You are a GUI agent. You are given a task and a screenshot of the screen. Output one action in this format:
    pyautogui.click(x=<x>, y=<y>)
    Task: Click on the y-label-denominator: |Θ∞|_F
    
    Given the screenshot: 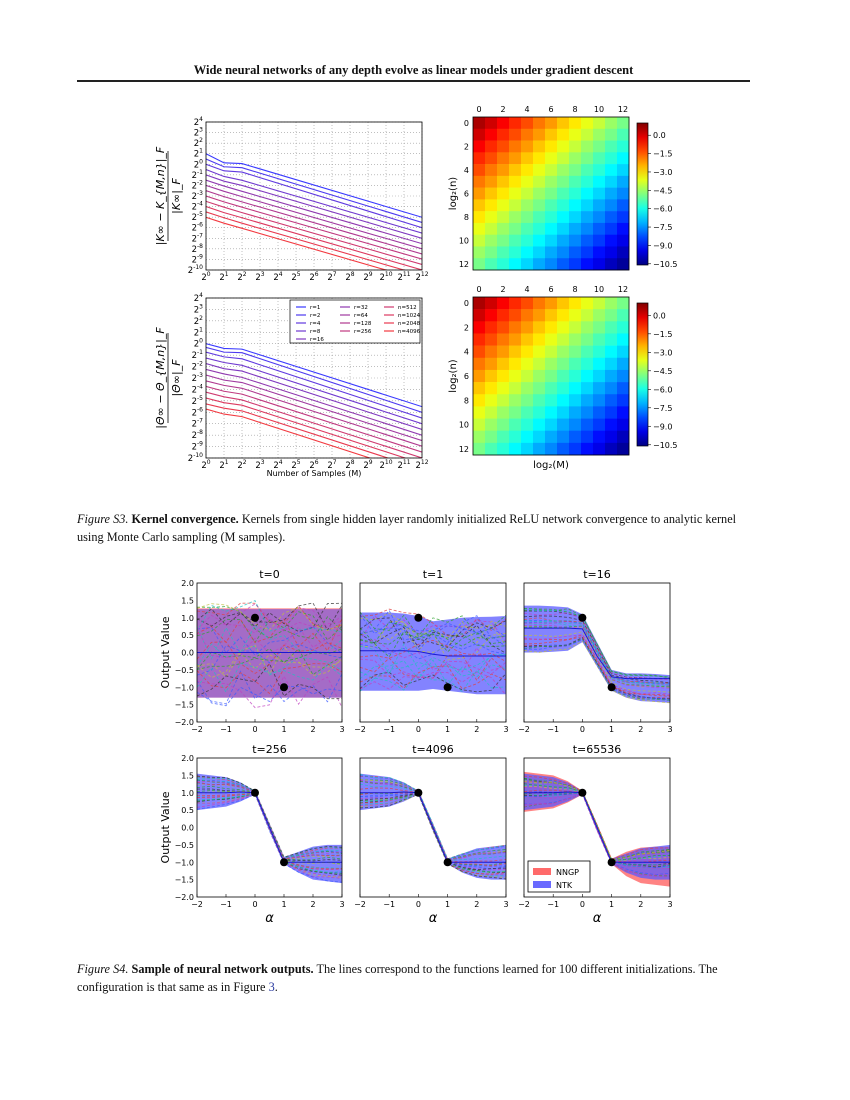 What is the action you would take?
    pyautogui.click(x=176, y=378)
    